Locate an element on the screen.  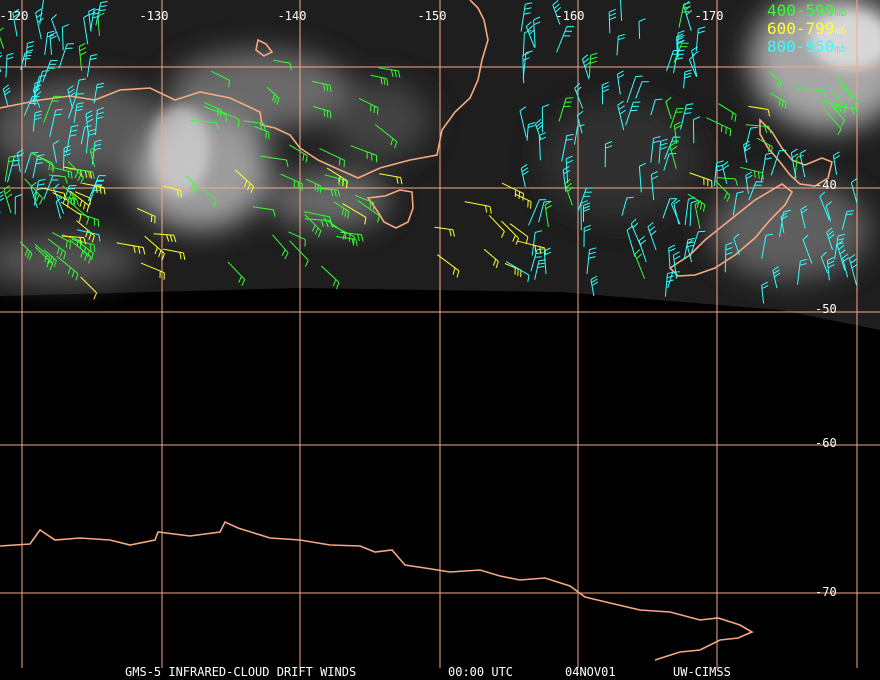
longitude-label: -150 is located at coordinates (432, 16).